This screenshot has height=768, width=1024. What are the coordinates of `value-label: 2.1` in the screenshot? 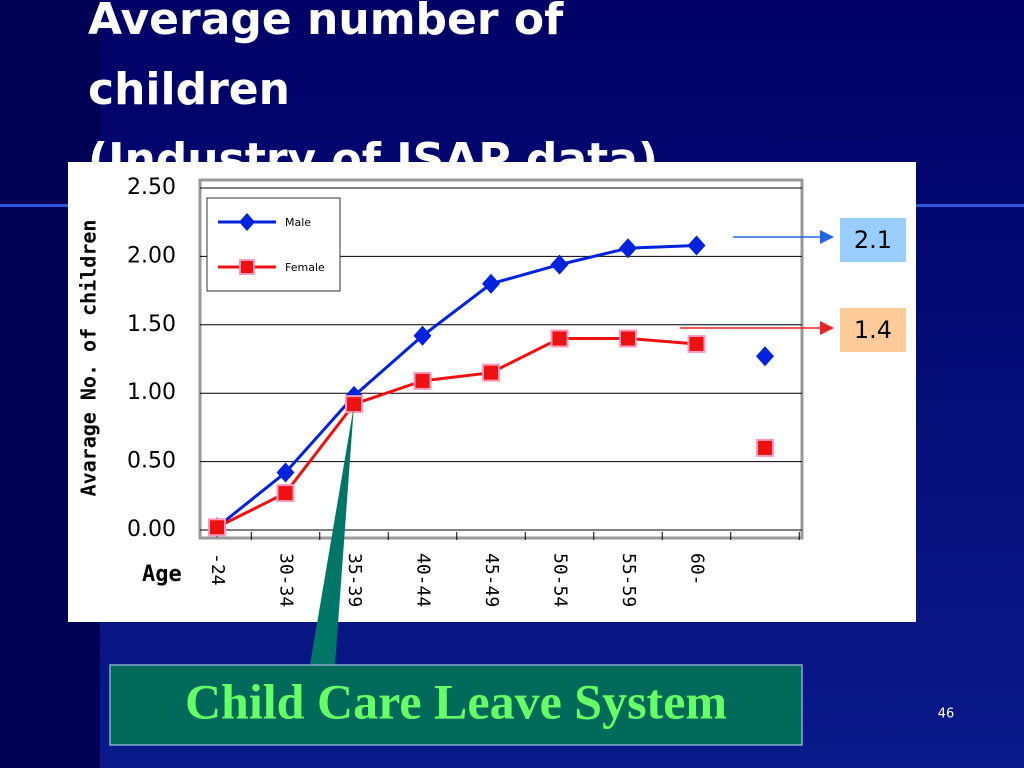 It's located at (873, 240).